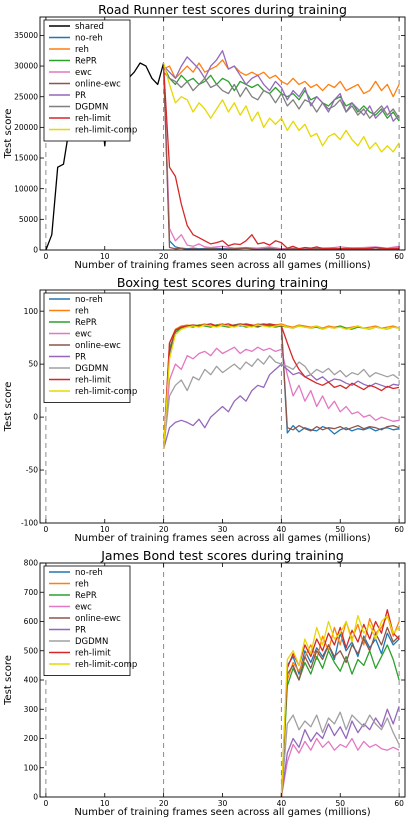  I want to click on y-tick-label: 30000, so click(26, 66).